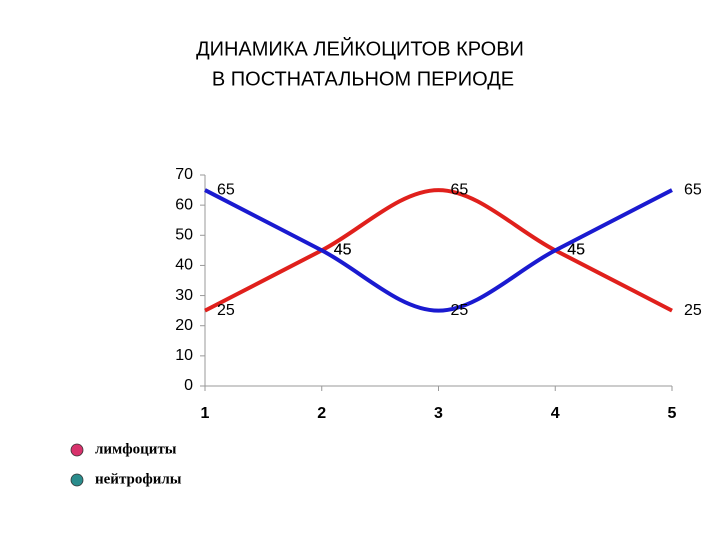  I want to click on y-tick-label: 60, so click(184, 204).